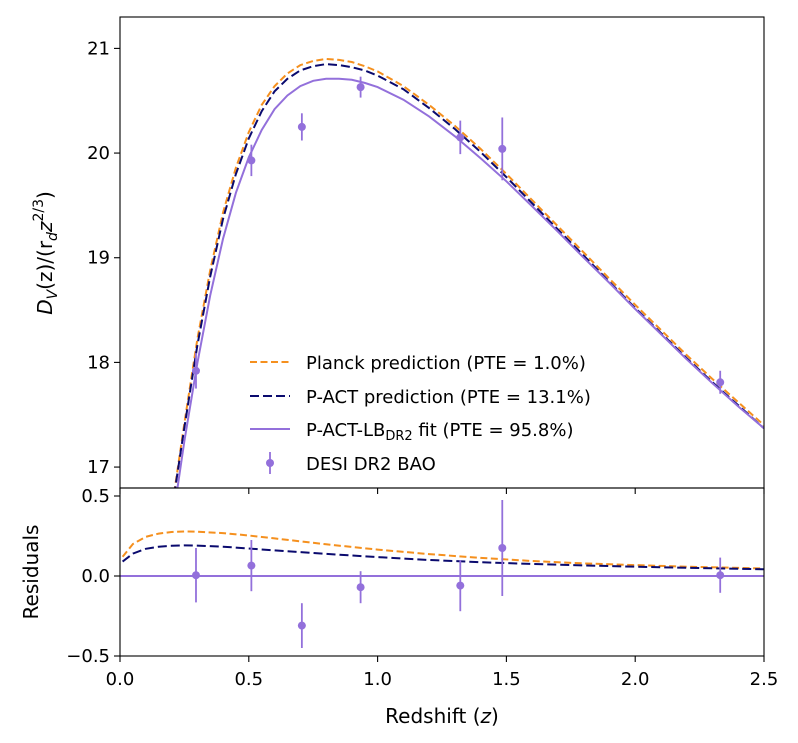  Describe the element at coordinates (442, 716) in the screenshot. I see `x-axis-label: Redshift (z)` at that location.